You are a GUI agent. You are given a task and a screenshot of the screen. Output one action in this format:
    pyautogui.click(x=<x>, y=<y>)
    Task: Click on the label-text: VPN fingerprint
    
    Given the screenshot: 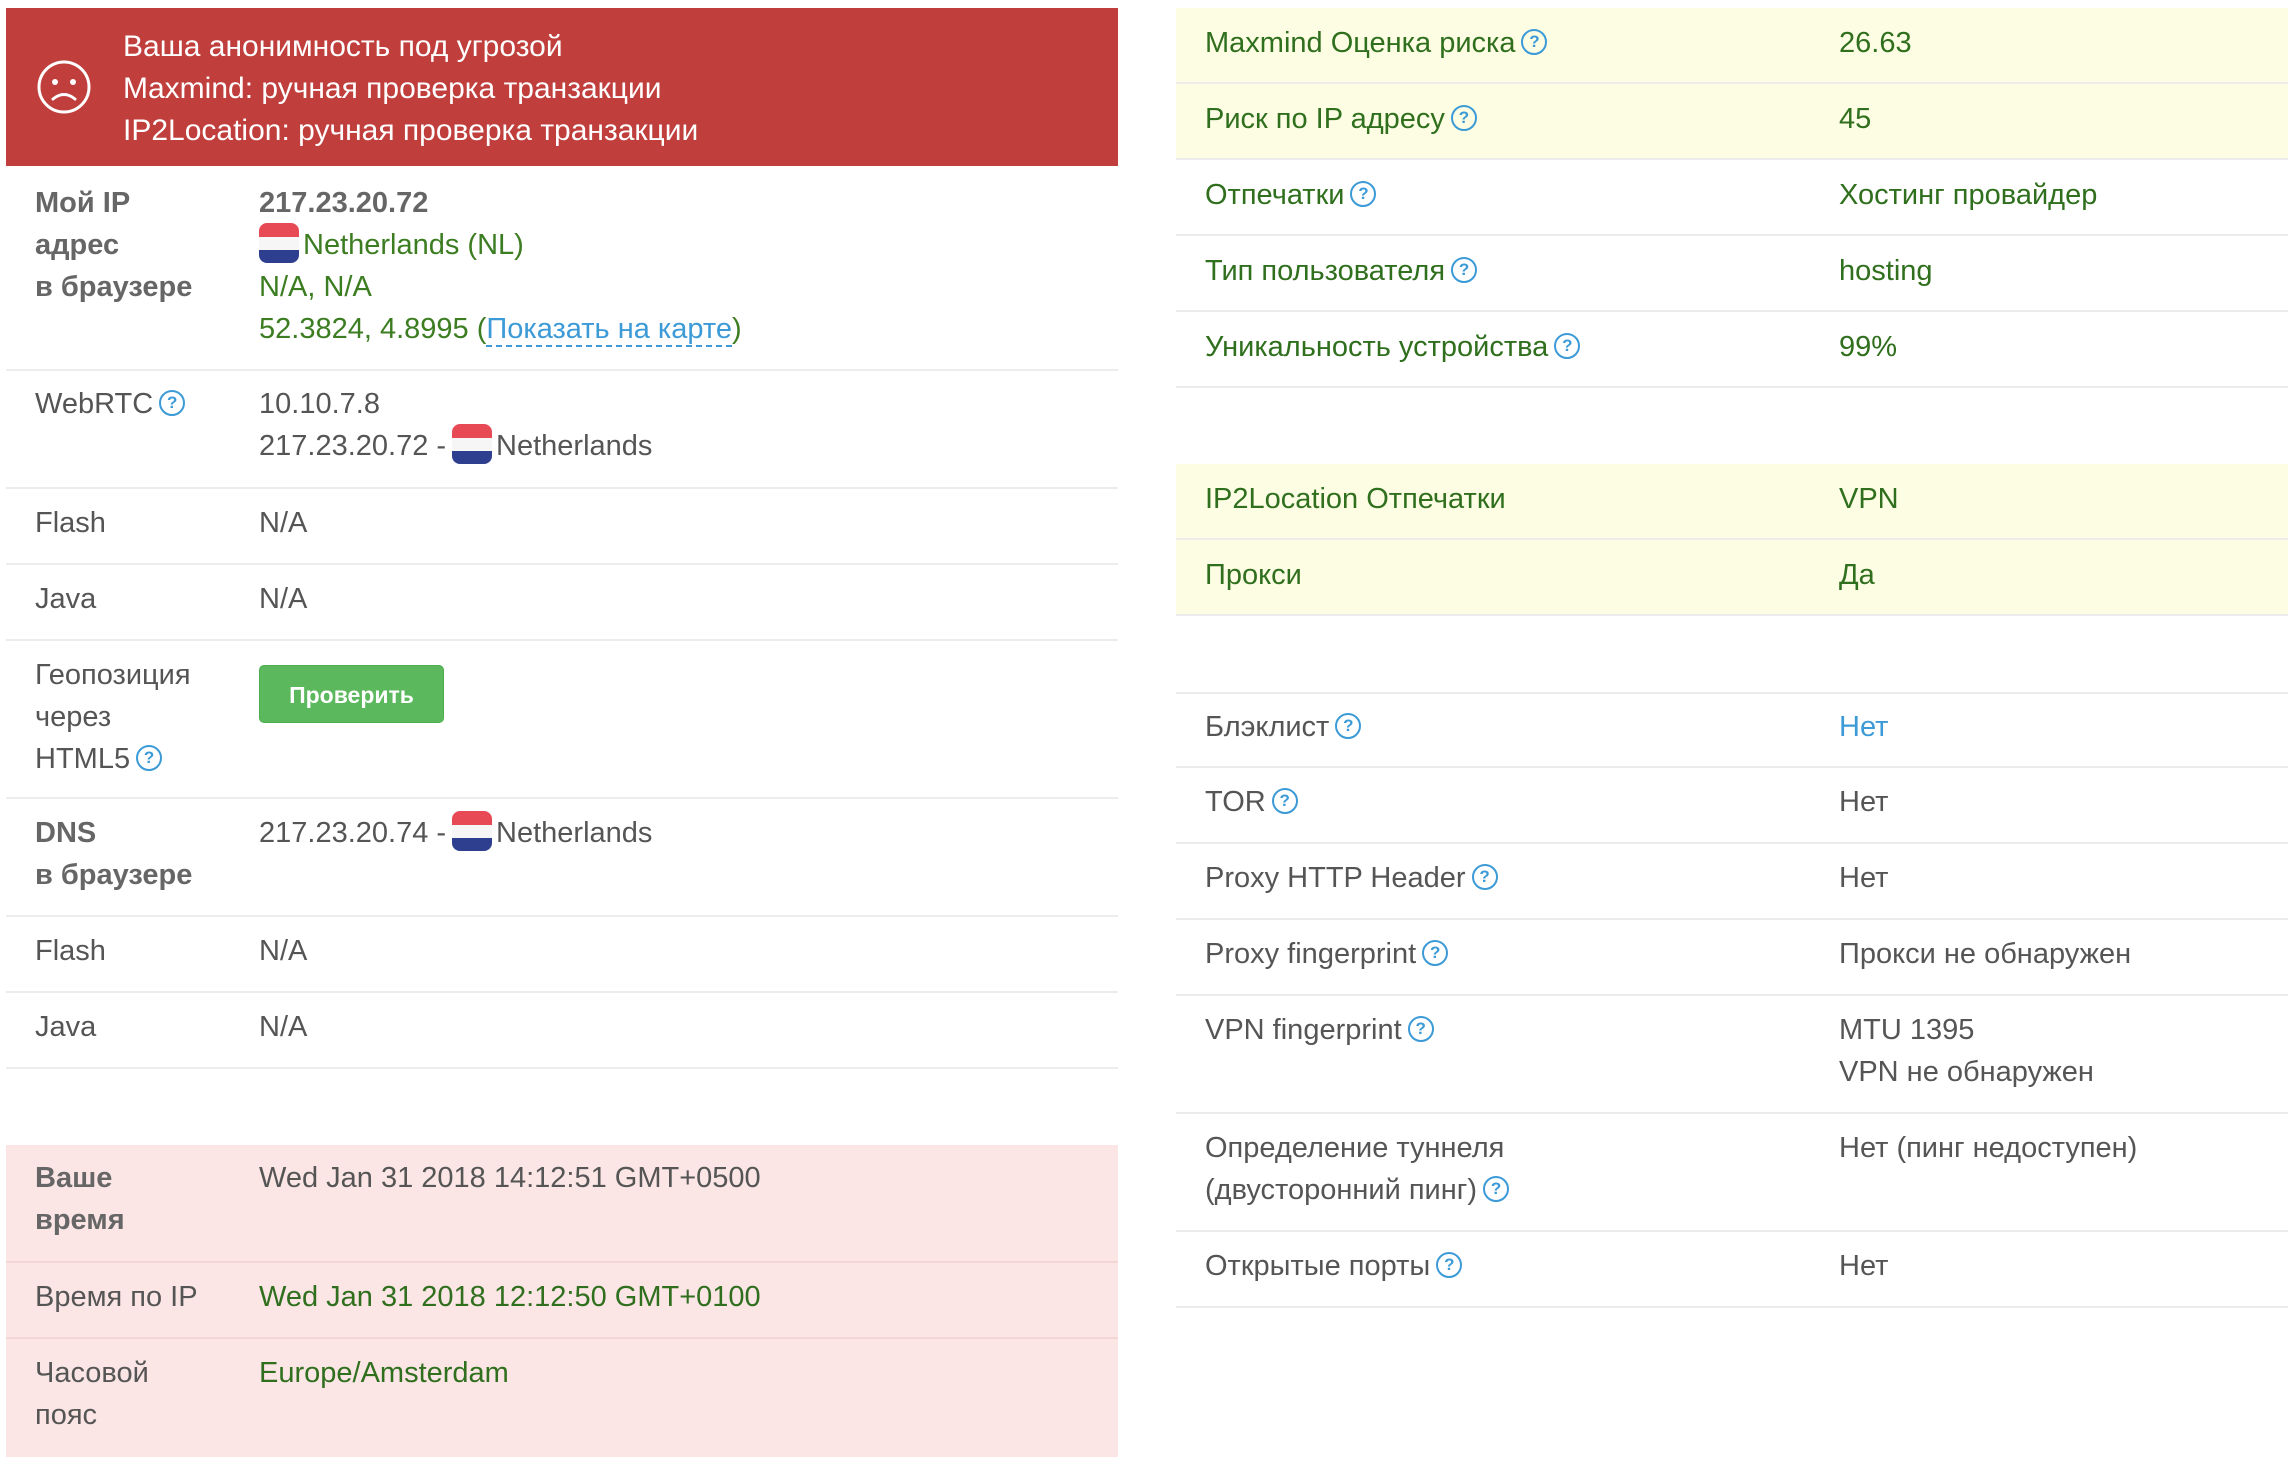 What is the action you would take?
    pyautogui.click(x=1303, y=1030)
    